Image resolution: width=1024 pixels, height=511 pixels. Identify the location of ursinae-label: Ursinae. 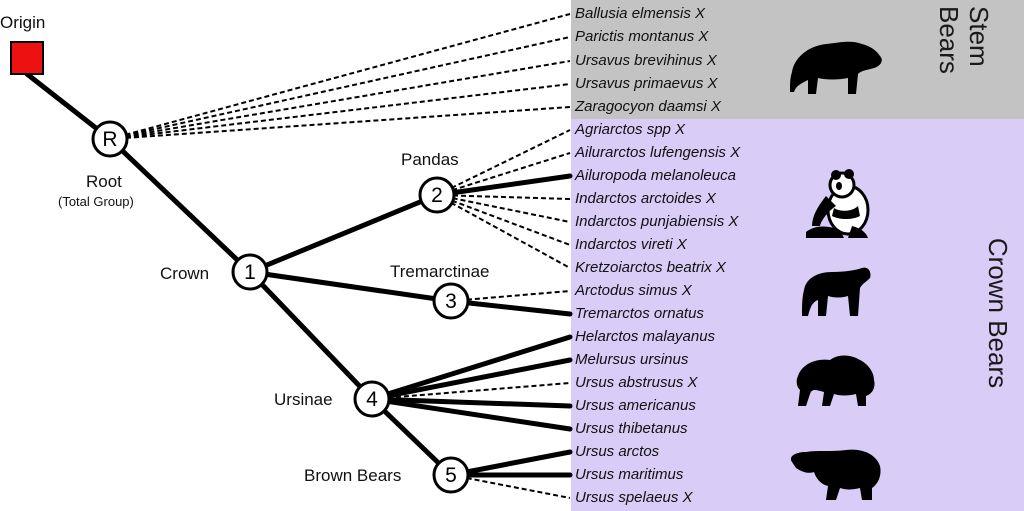
(303, 399).